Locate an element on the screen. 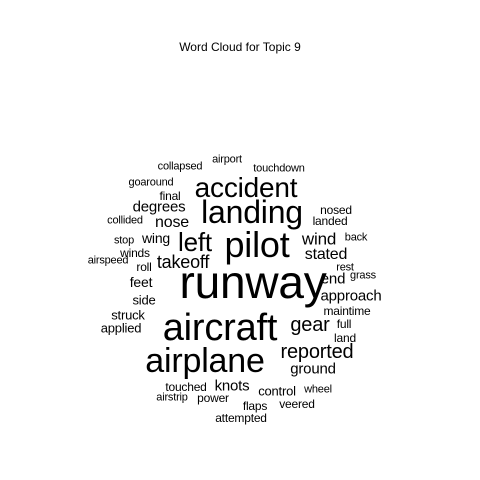 The width and height of the screenshot is (480, 480). word-back: back is located at coordinates (356, 237).